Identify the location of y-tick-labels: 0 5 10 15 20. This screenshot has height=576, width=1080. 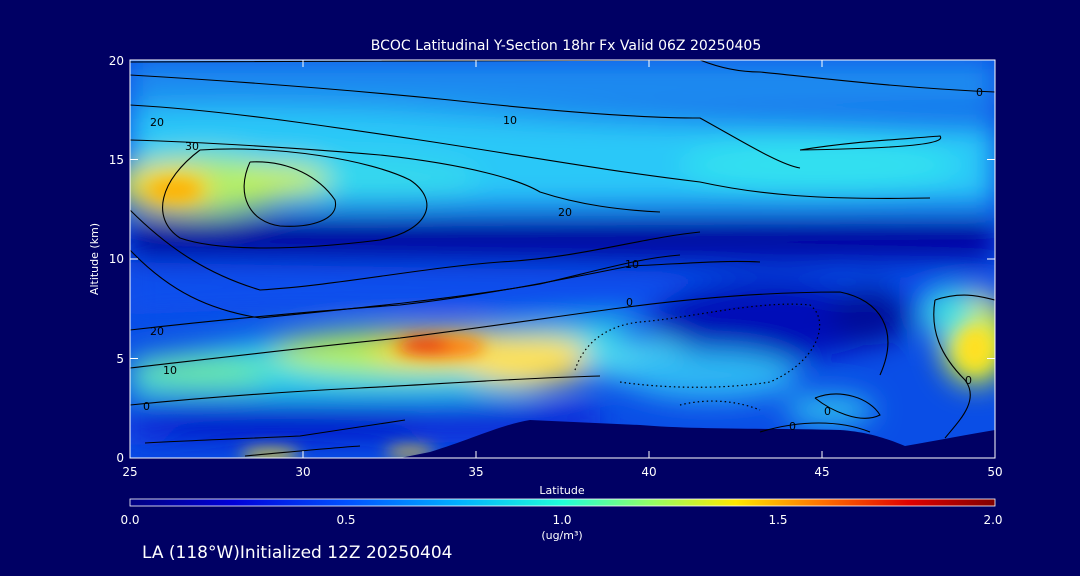
(116, 259).